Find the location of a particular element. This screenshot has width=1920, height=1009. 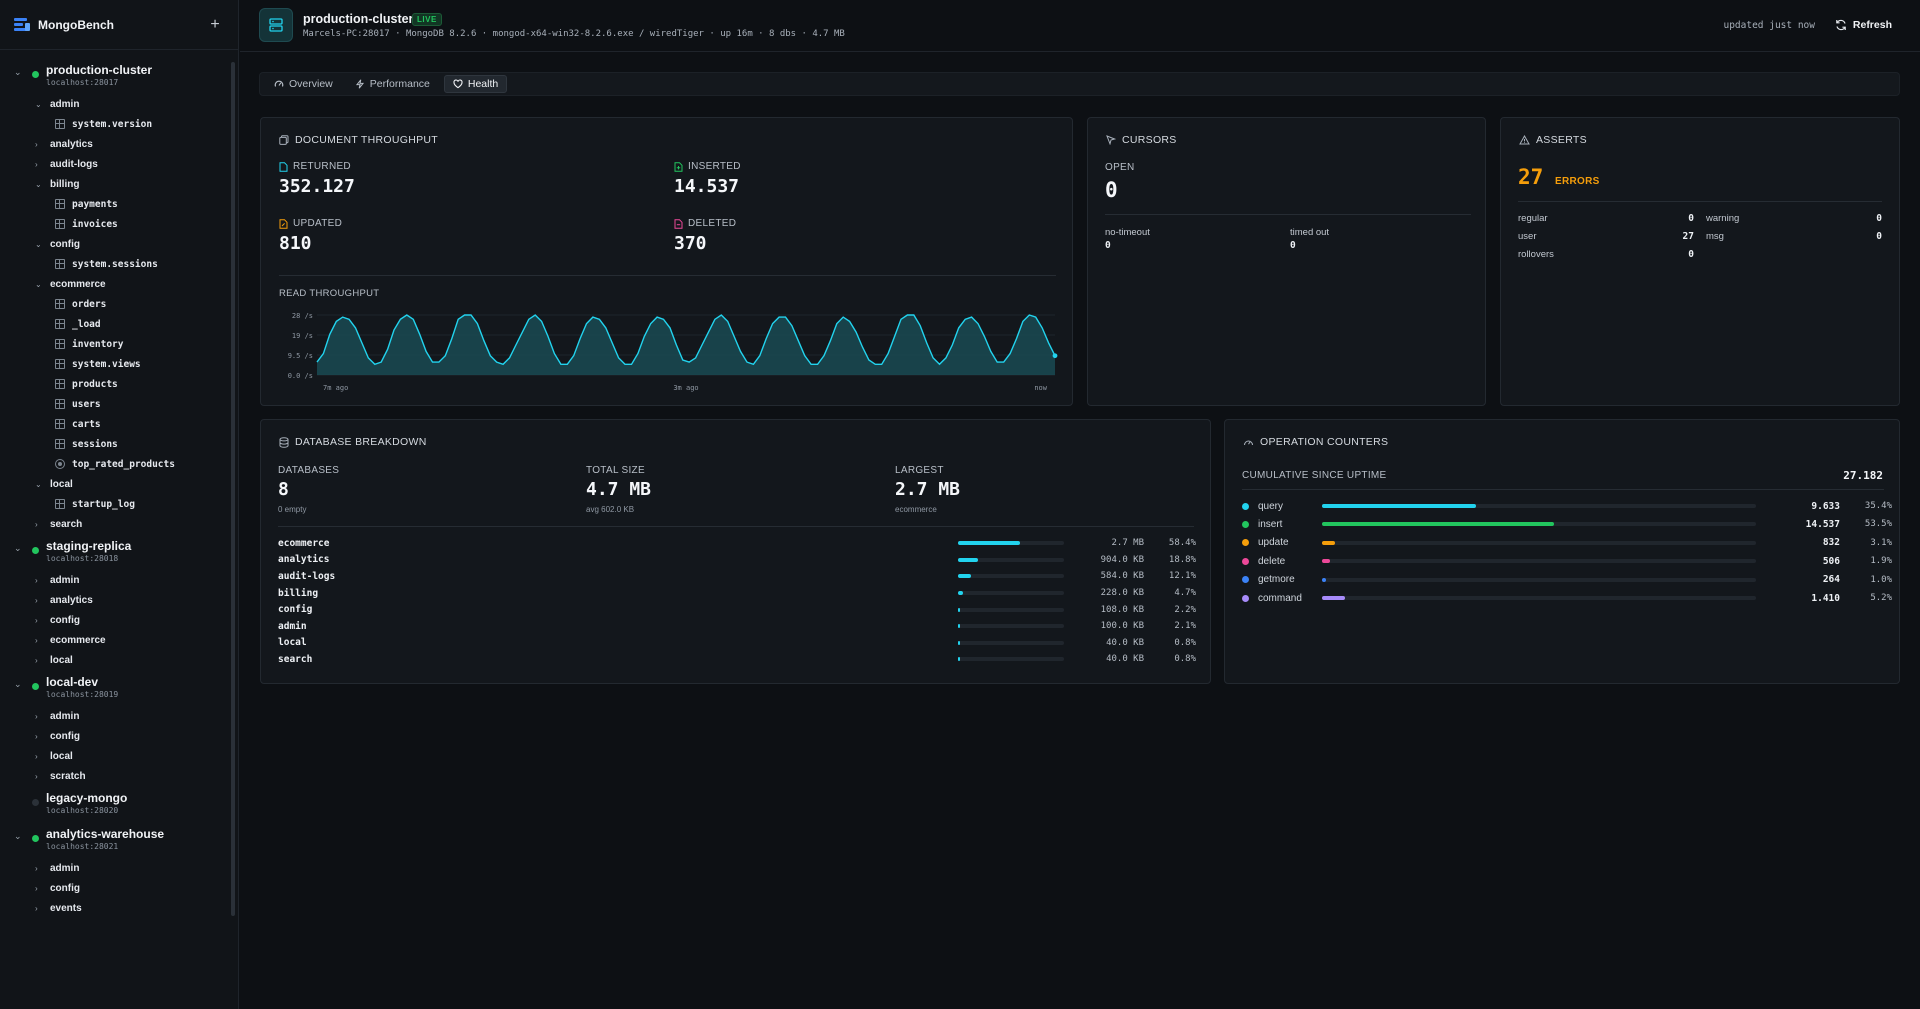

divider is located at coordinates (1288, 214).